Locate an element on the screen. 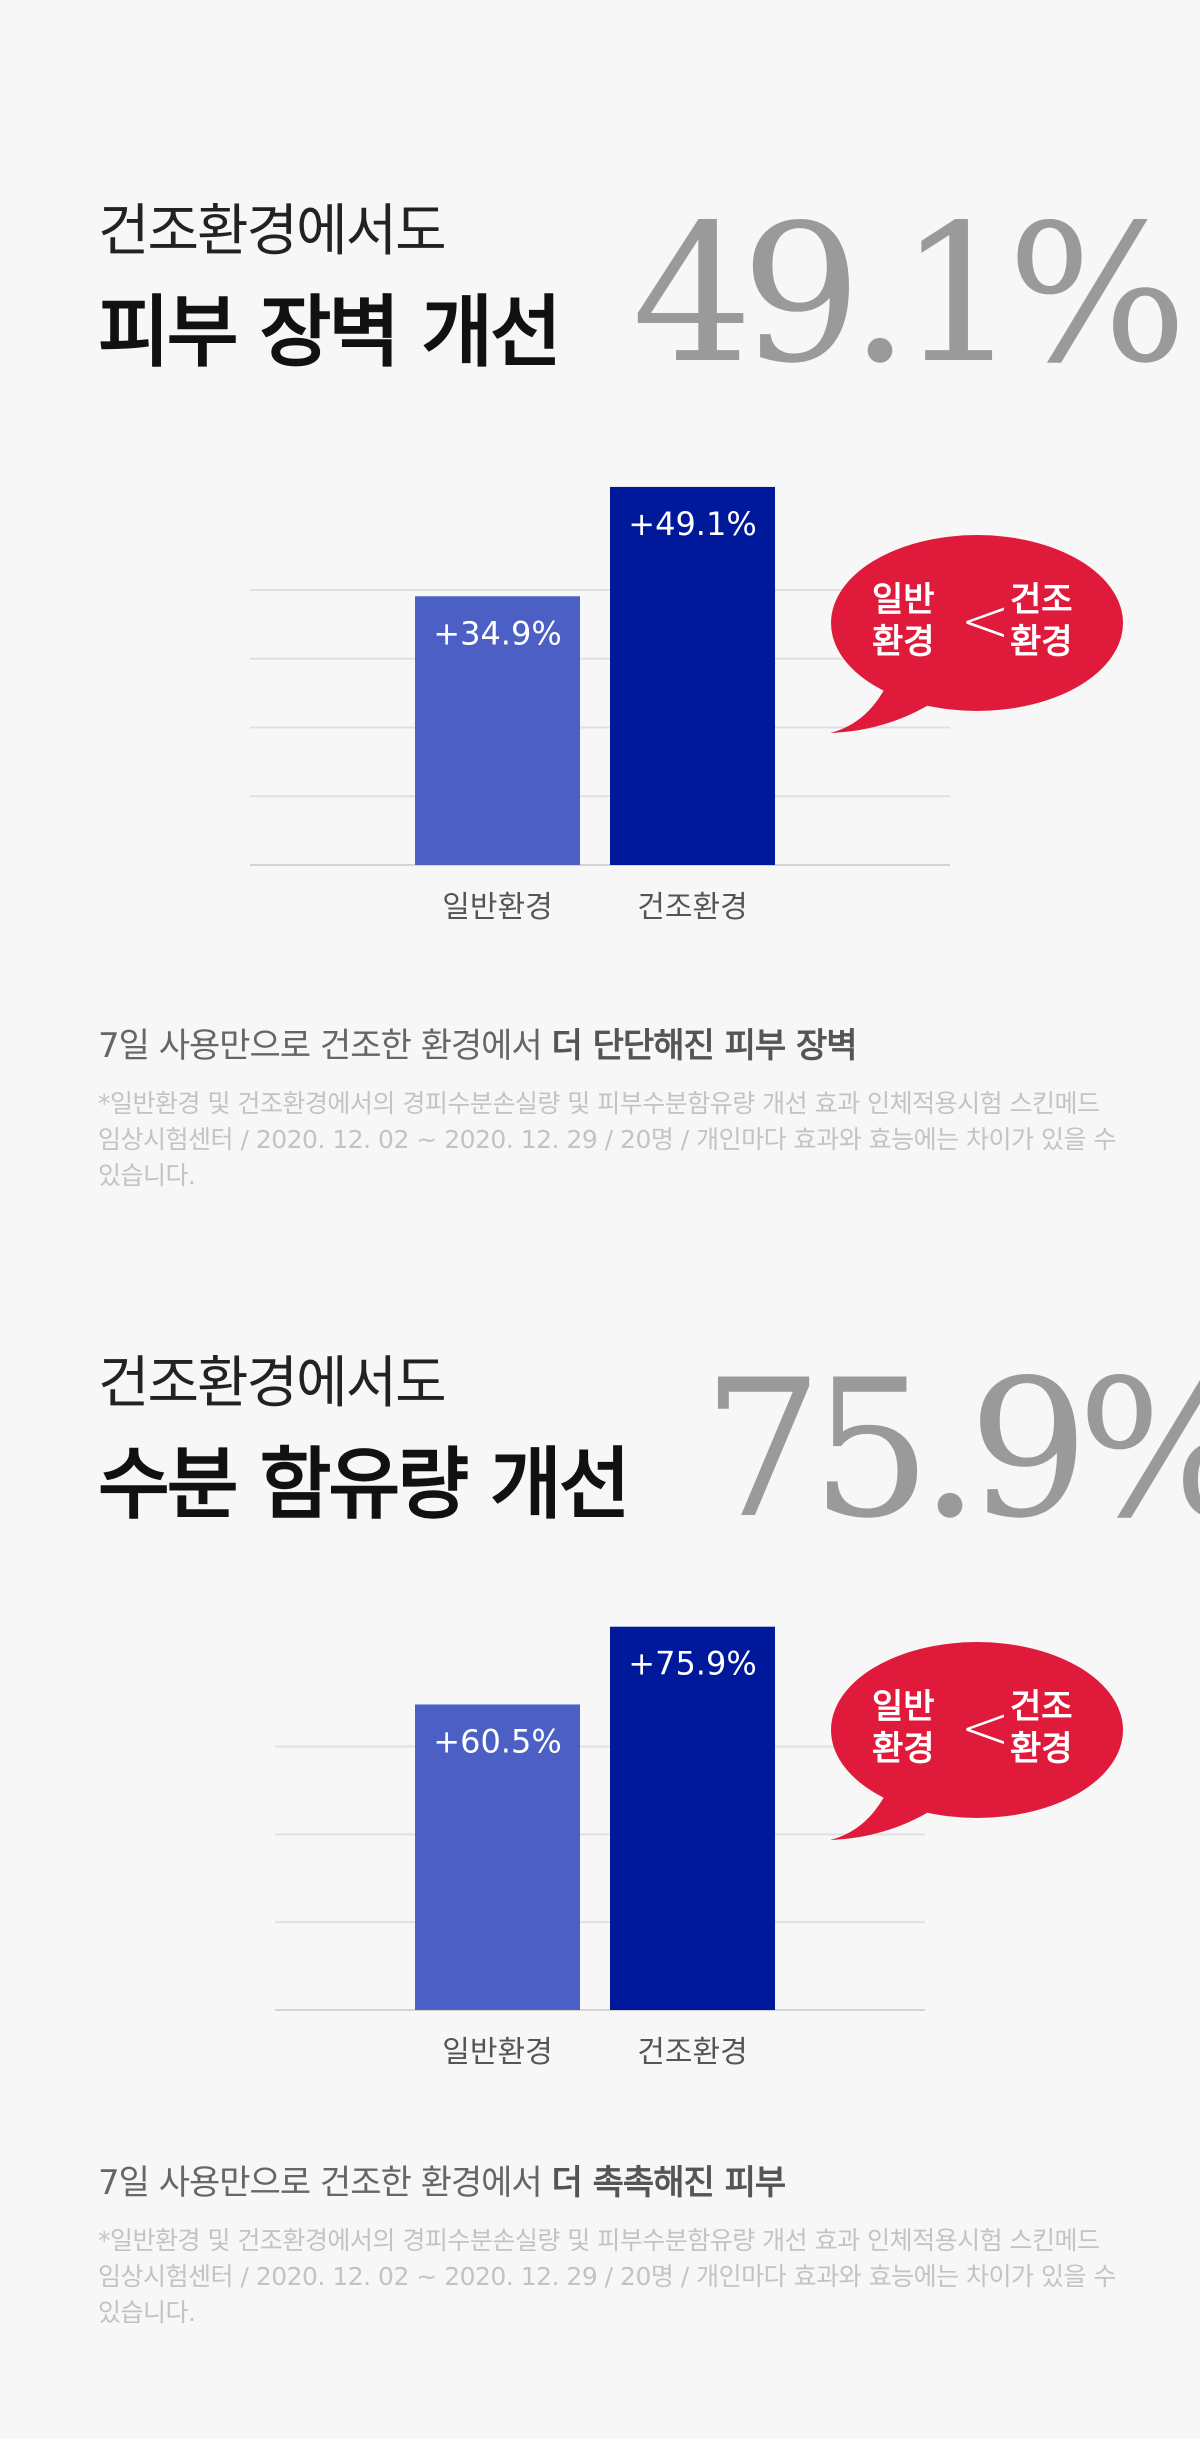 This screenshot has height=2439, width=1200. result-caption: 7일 사용만으로 건조한 환경에서 더 촉촉해진 피부 is located at coordinates (442, 2179).